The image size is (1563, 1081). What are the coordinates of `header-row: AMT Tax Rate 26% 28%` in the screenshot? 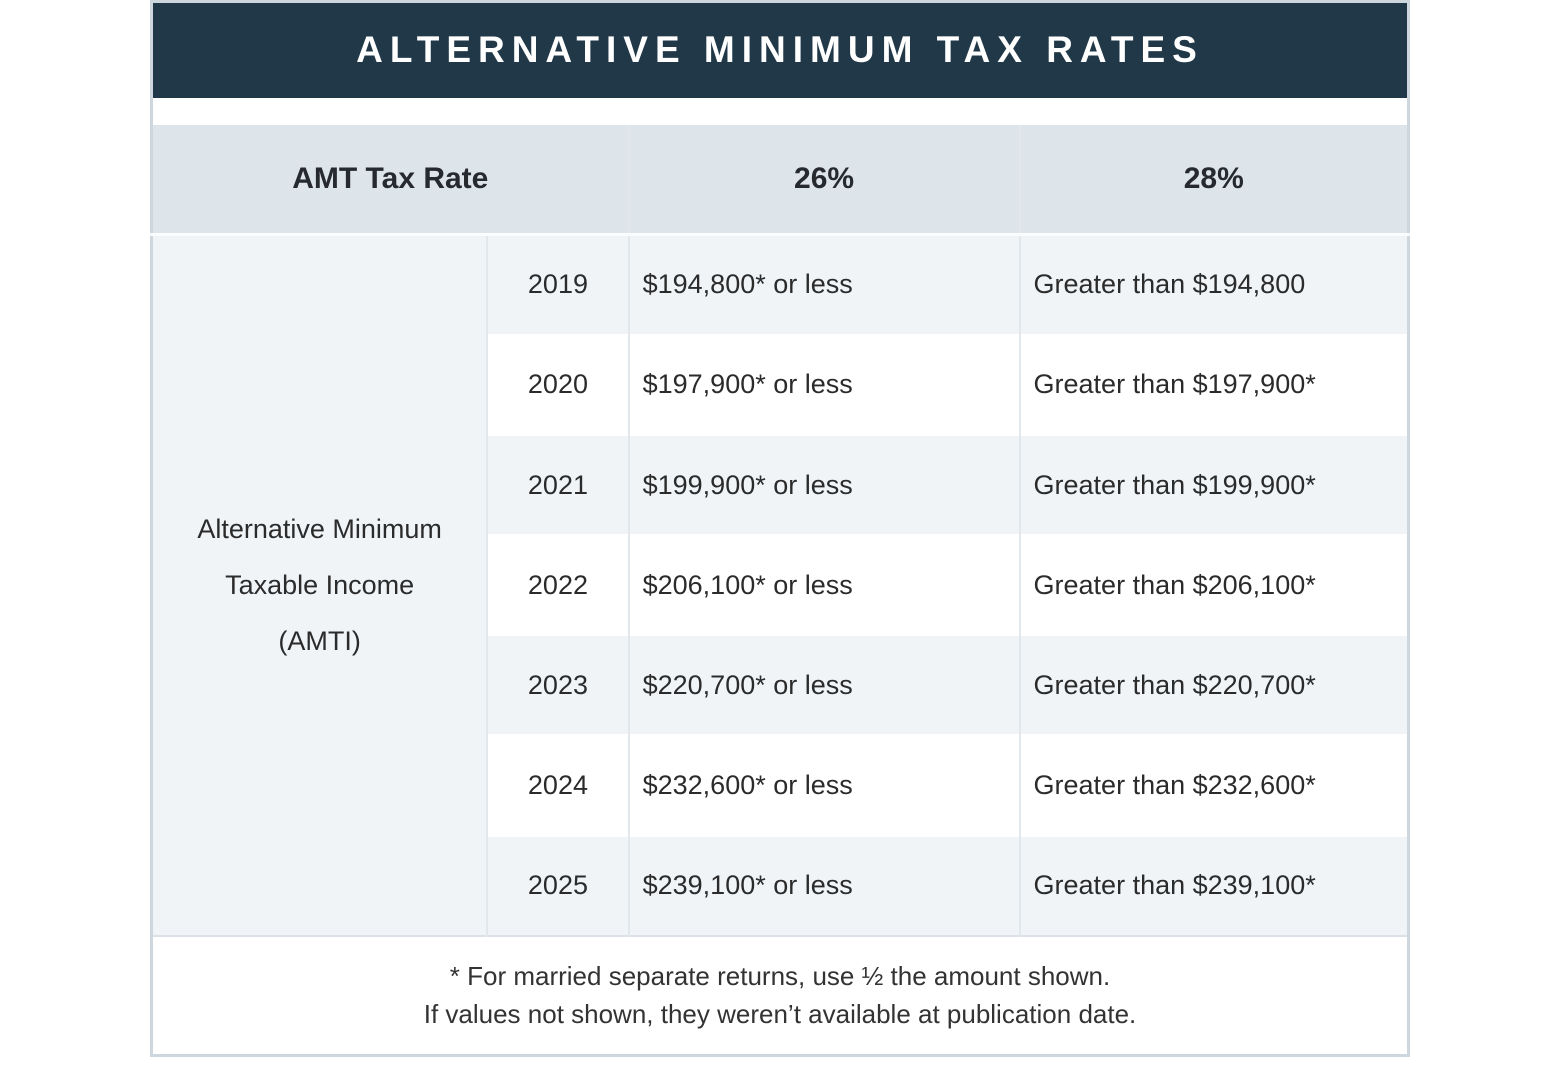 It's located at (780, 180).